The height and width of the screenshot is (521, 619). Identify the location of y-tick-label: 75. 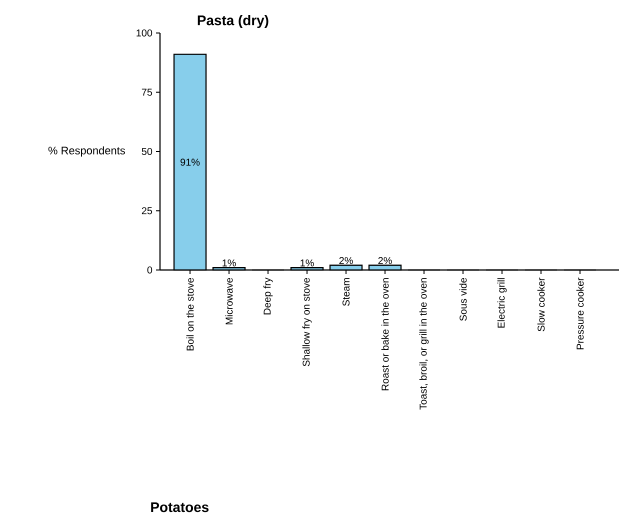
(147, 92).